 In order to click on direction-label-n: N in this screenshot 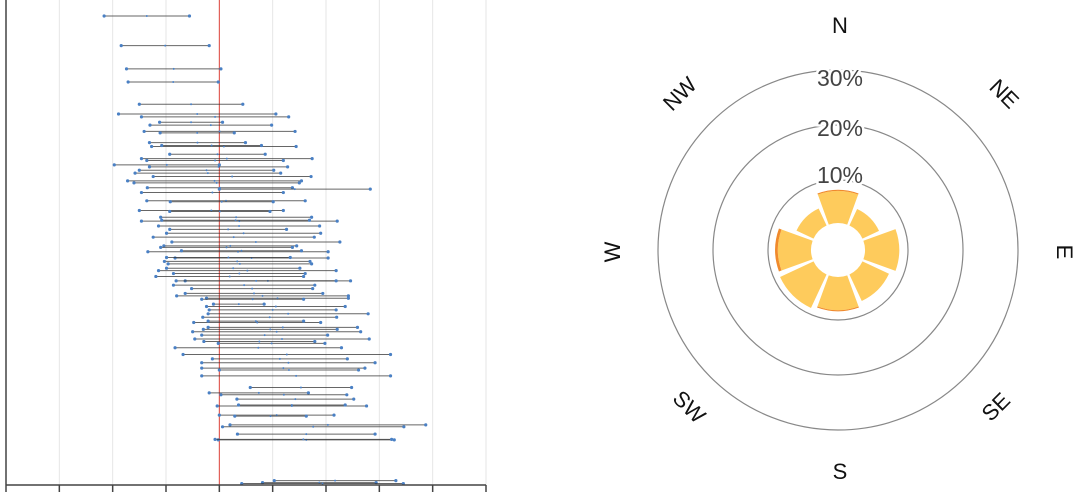, I will do `click(840, 25)`.